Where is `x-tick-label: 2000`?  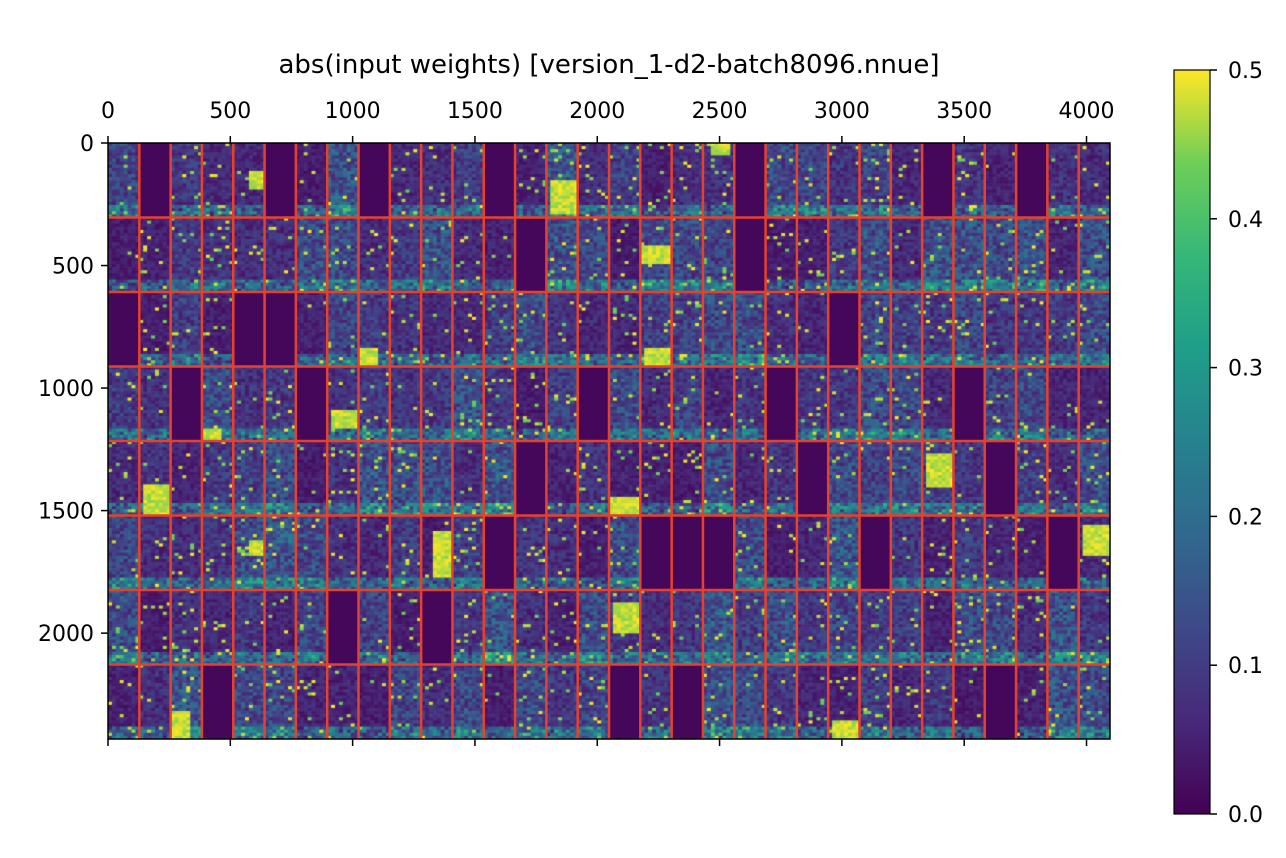
x-tick-label: 2000 is located at coordinates (597, 111).